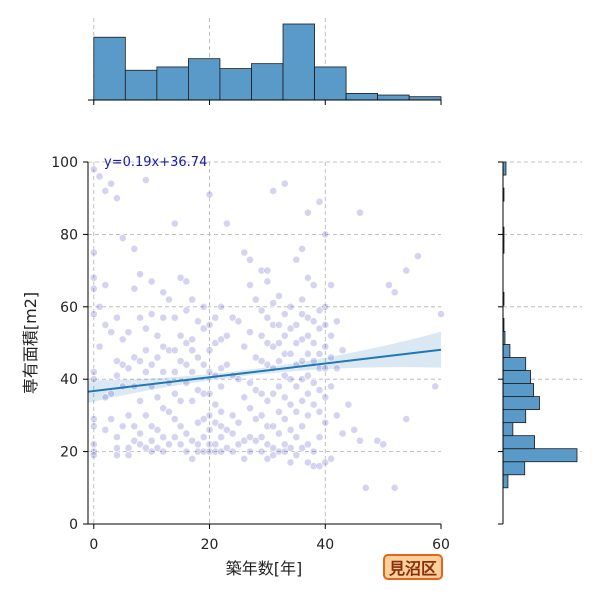 This screenshot has height=600, width=600. I want to click on top-histogram, so click(265, 61).